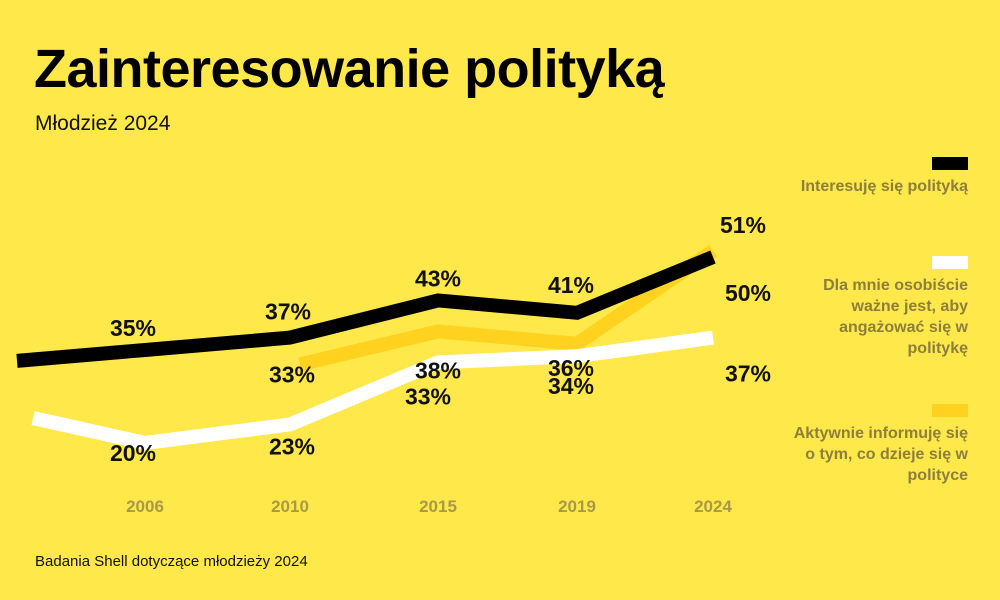 The image size is (1000, 600). What do you see at coordinates (292, 374) in the screenshot?
I see `data-label-information-2010: 33%` at bounding box center [292, 374].